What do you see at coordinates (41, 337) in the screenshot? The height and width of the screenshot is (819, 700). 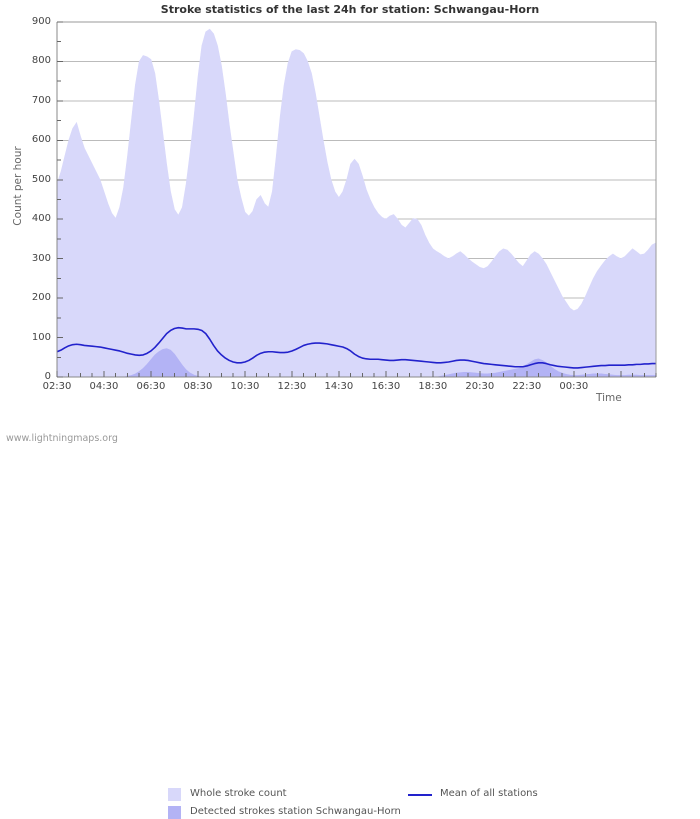 I see `y-tick-100: 100` at bounding box center [41, 337].